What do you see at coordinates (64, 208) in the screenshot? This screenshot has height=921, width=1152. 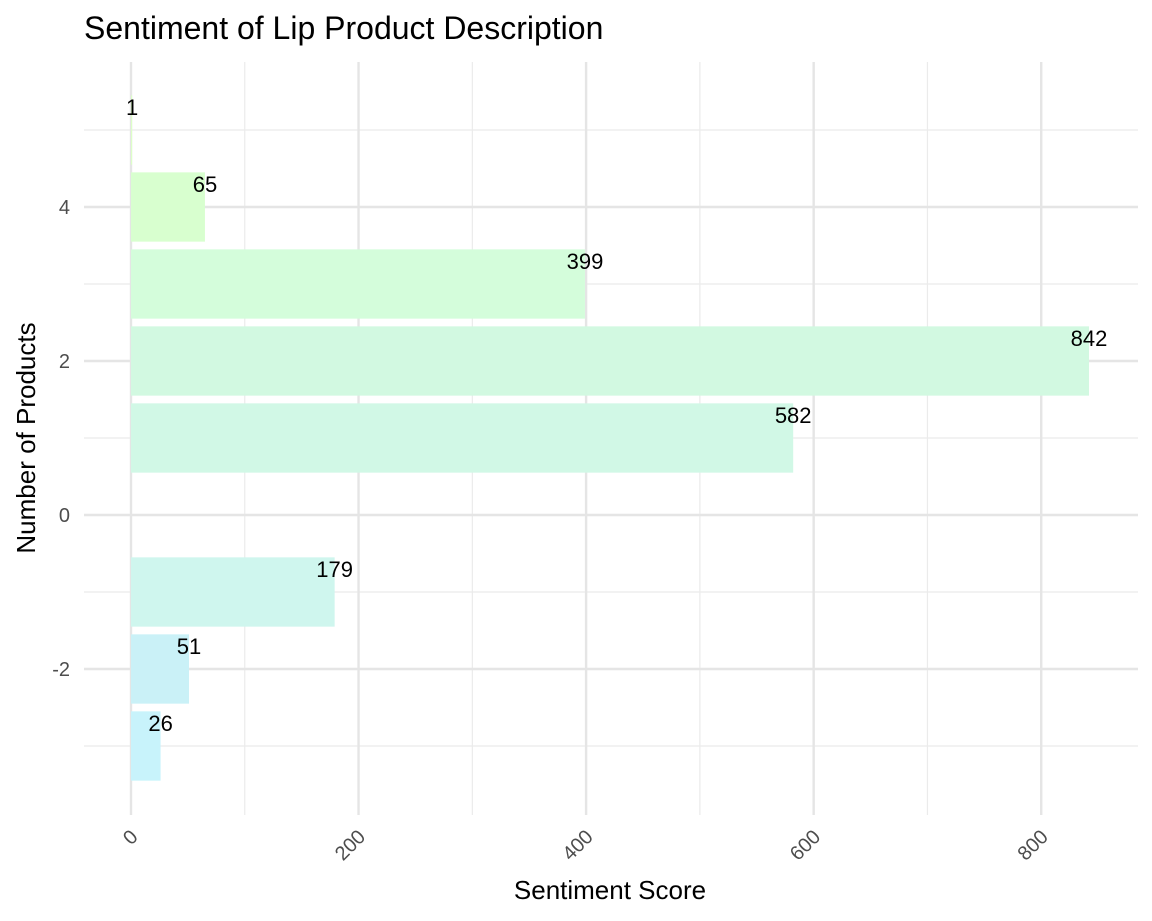 I see `y-tick-label: 4` at bounding box center [64, 208].